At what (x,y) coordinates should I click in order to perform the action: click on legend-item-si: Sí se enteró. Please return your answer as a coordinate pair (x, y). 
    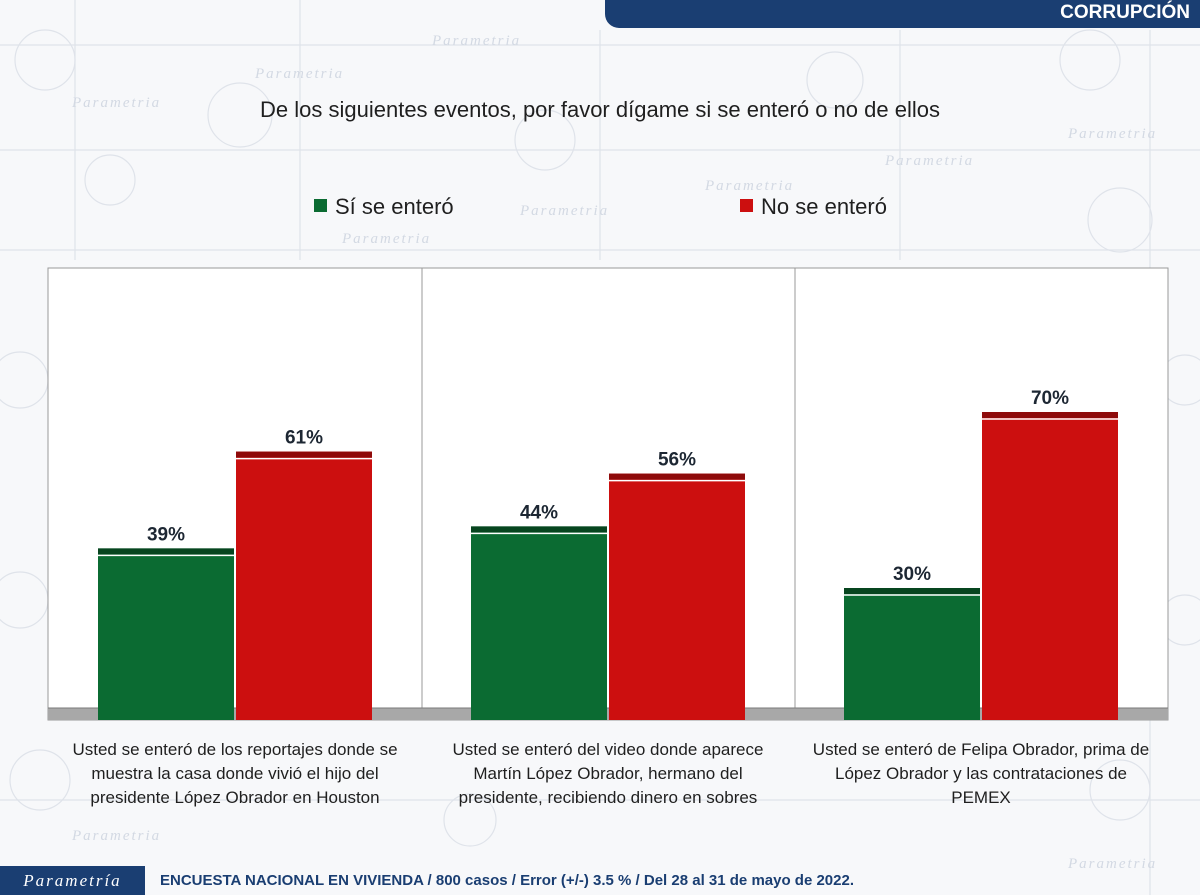
    Looking at the image, I should click on (384, 207).